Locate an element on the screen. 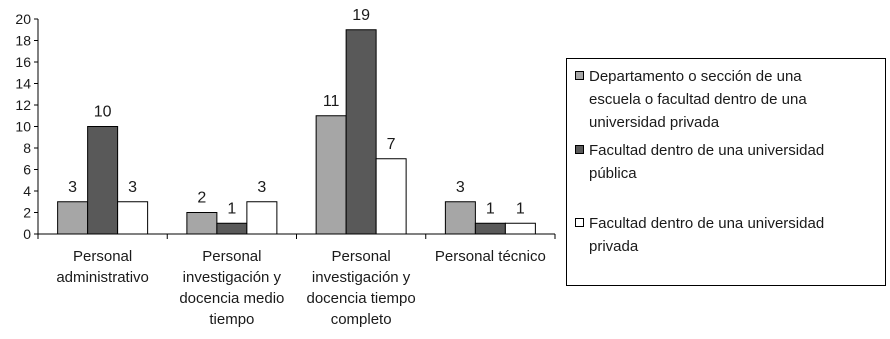  legend-label-line: universidad privada is located at coordinates (654, 122).